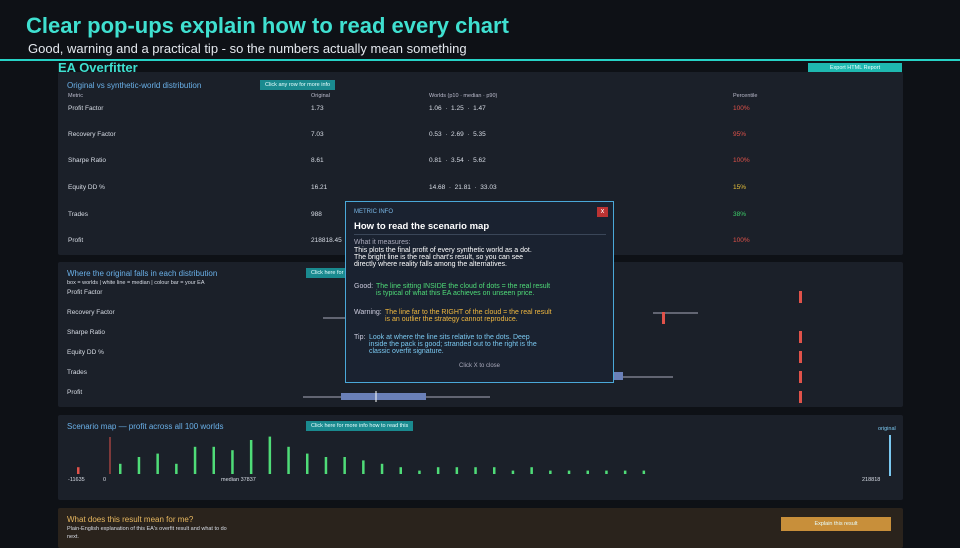 The height and width of the screenshot is (548, 960). I want to click on row-label: Equity DD %, so click(85, 352).